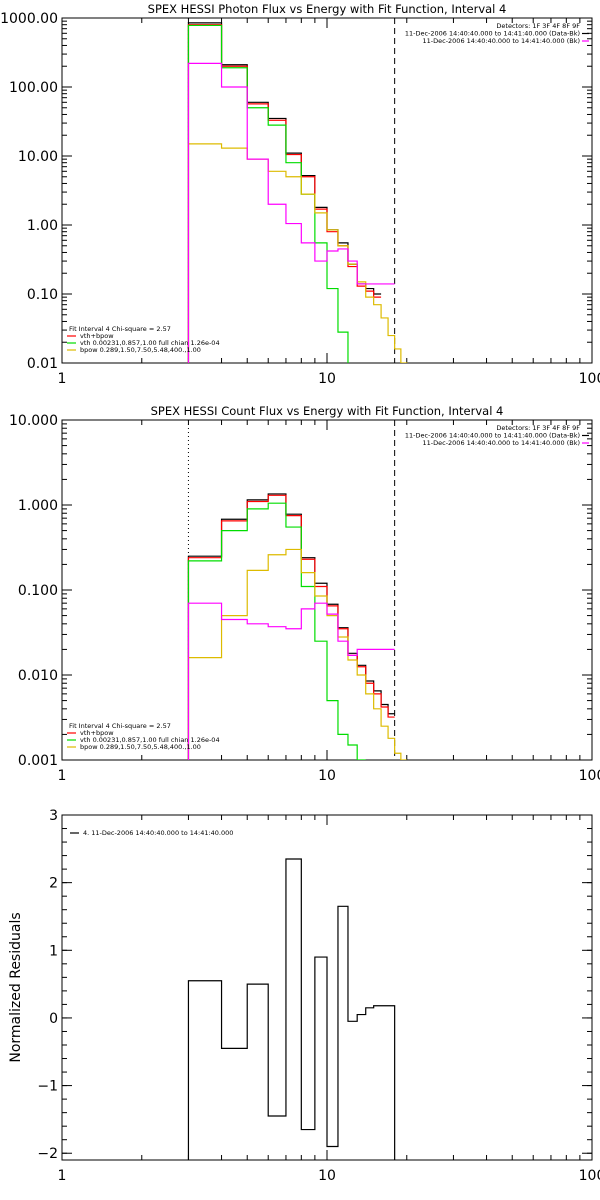 The height and width of the screenshot is (1200, 600). I want to click on y-tick-label: 1.00, so click(42, 226).